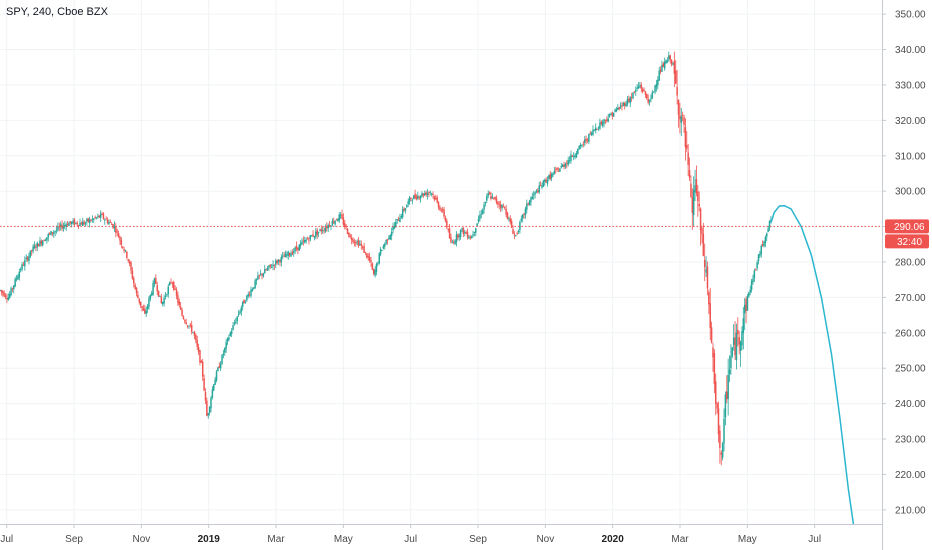 The width and height of the screenshot is (932, 550). Describe the element at coordinates (910, 404) in the screenshot. I see `y-tick-label: 240.00` at that location.